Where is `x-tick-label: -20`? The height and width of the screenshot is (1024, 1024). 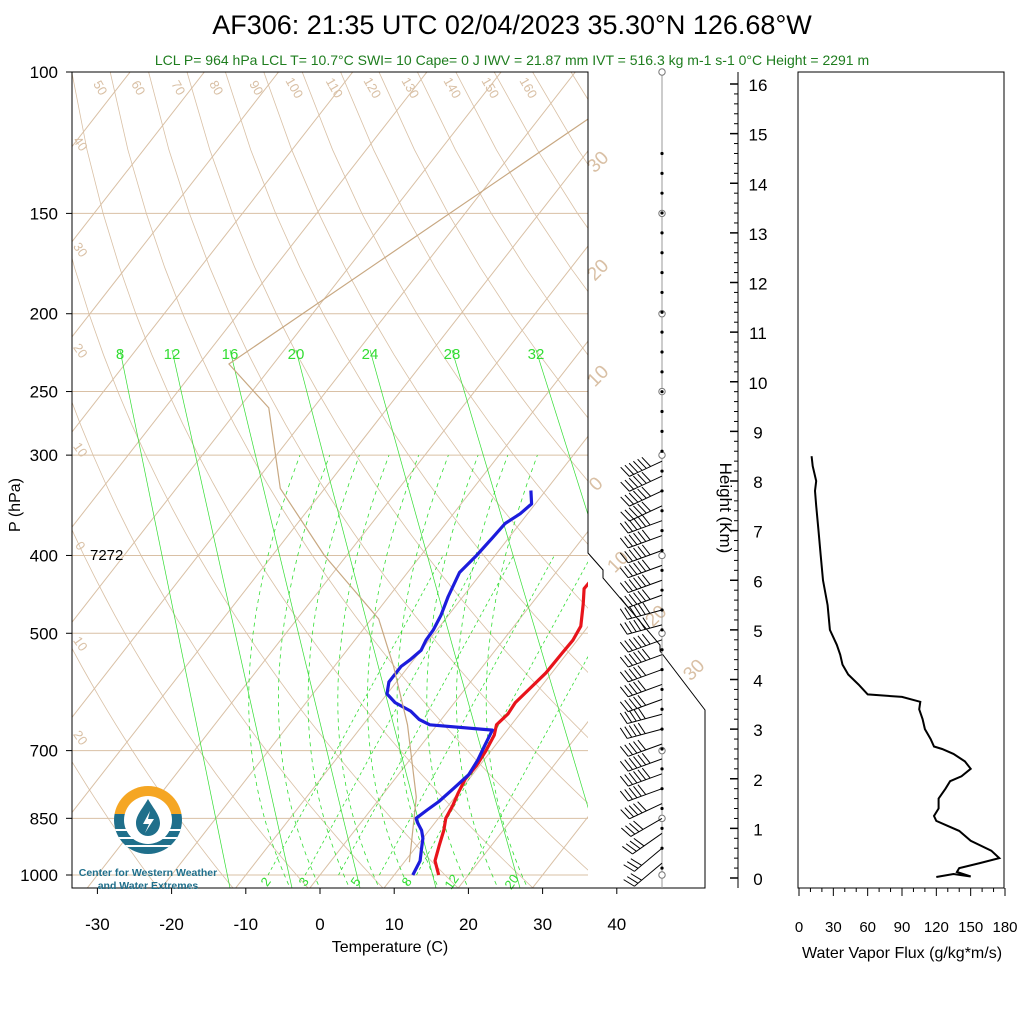
x-tick-label: -20 is located at coordinates (171, 924).